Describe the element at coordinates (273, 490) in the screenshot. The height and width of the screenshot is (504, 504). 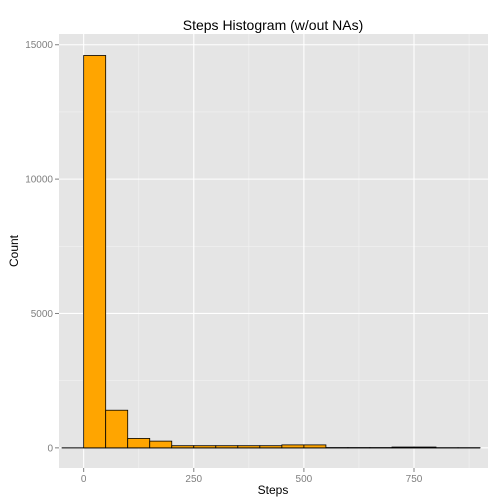
I see `x-axis-title: Steps` at that location.